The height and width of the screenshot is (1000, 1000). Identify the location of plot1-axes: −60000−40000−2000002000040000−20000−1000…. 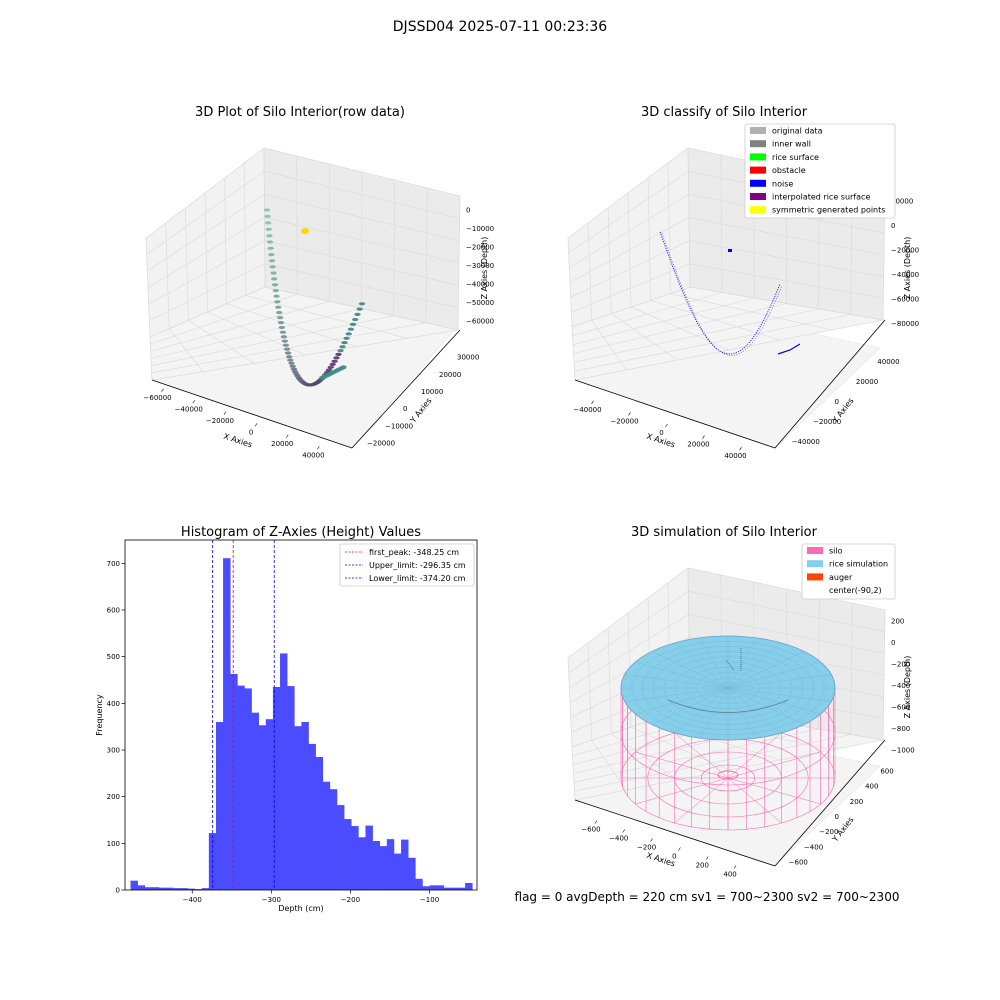
(319, 303).